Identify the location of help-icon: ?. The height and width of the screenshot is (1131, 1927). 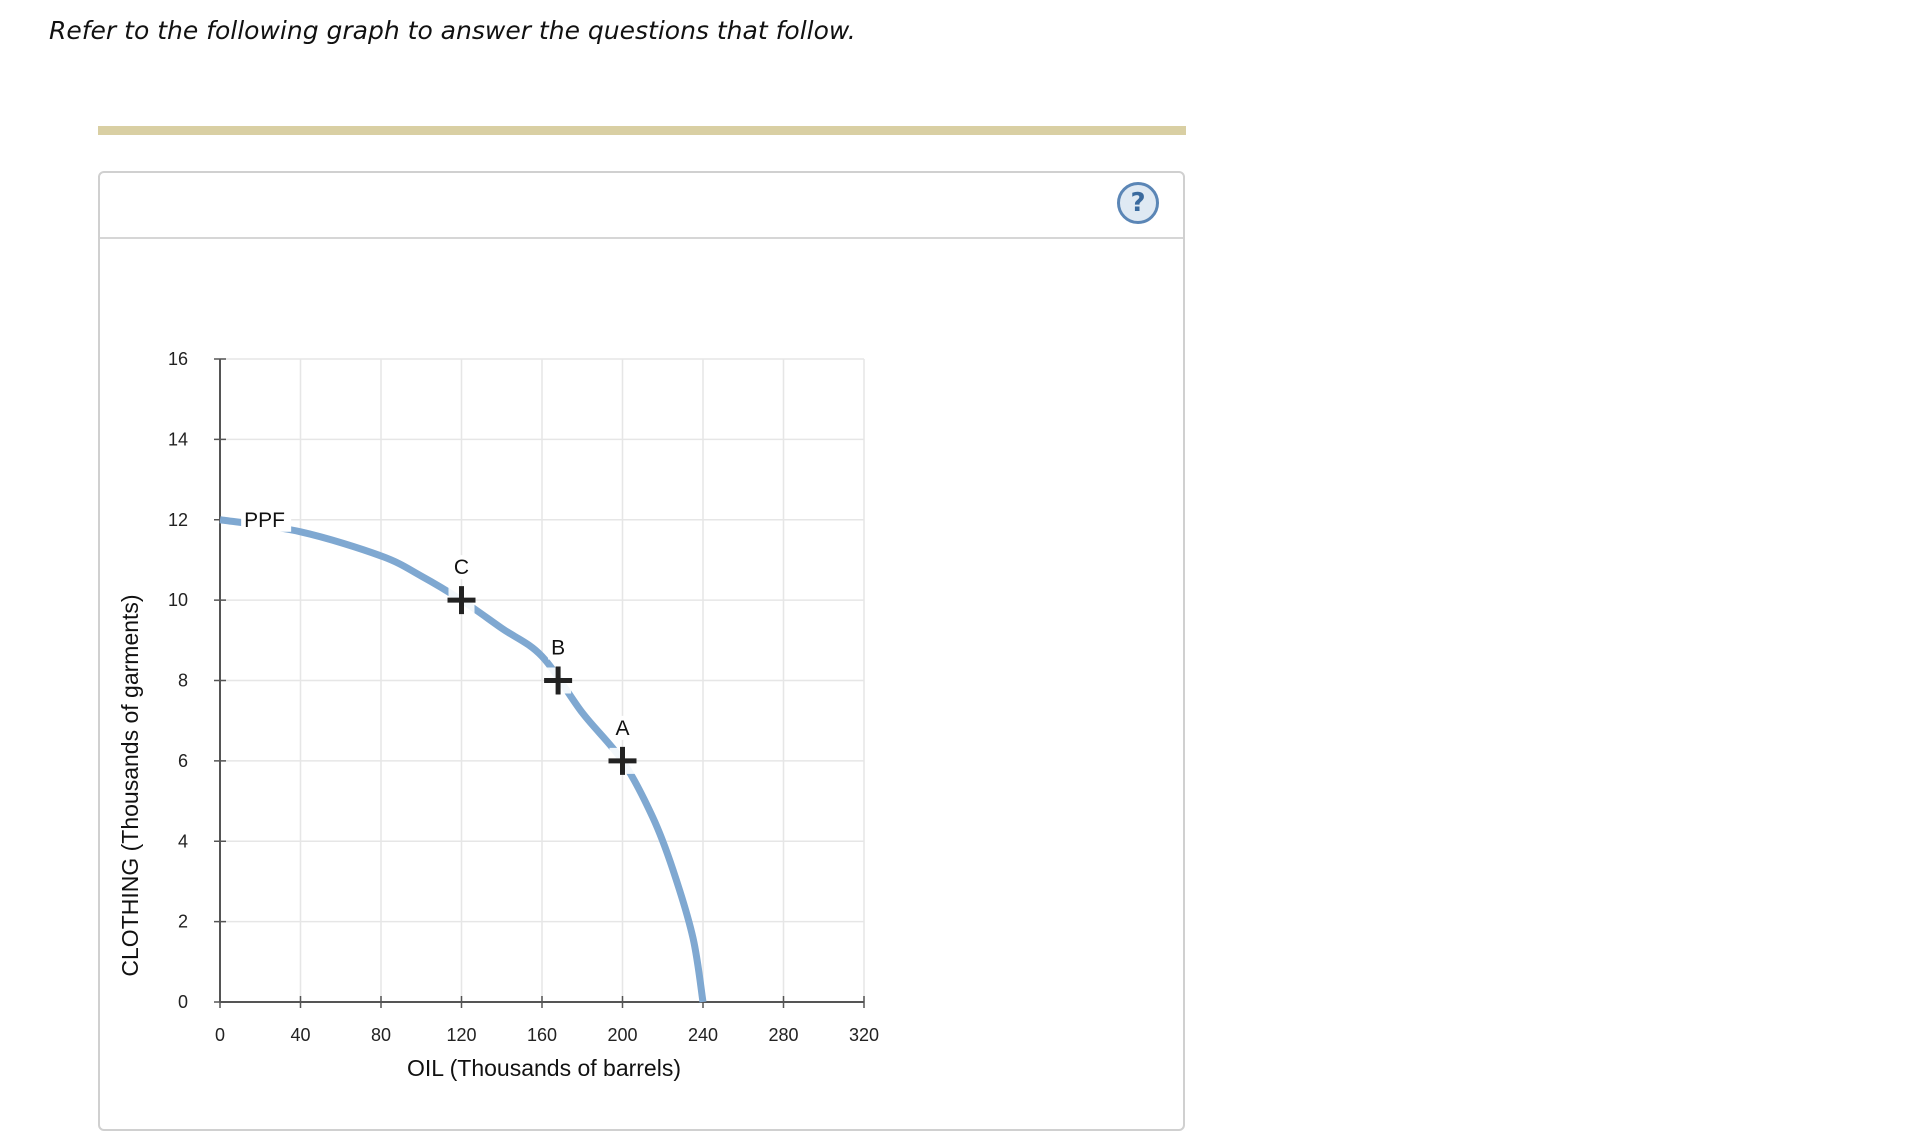
(1138, 203).